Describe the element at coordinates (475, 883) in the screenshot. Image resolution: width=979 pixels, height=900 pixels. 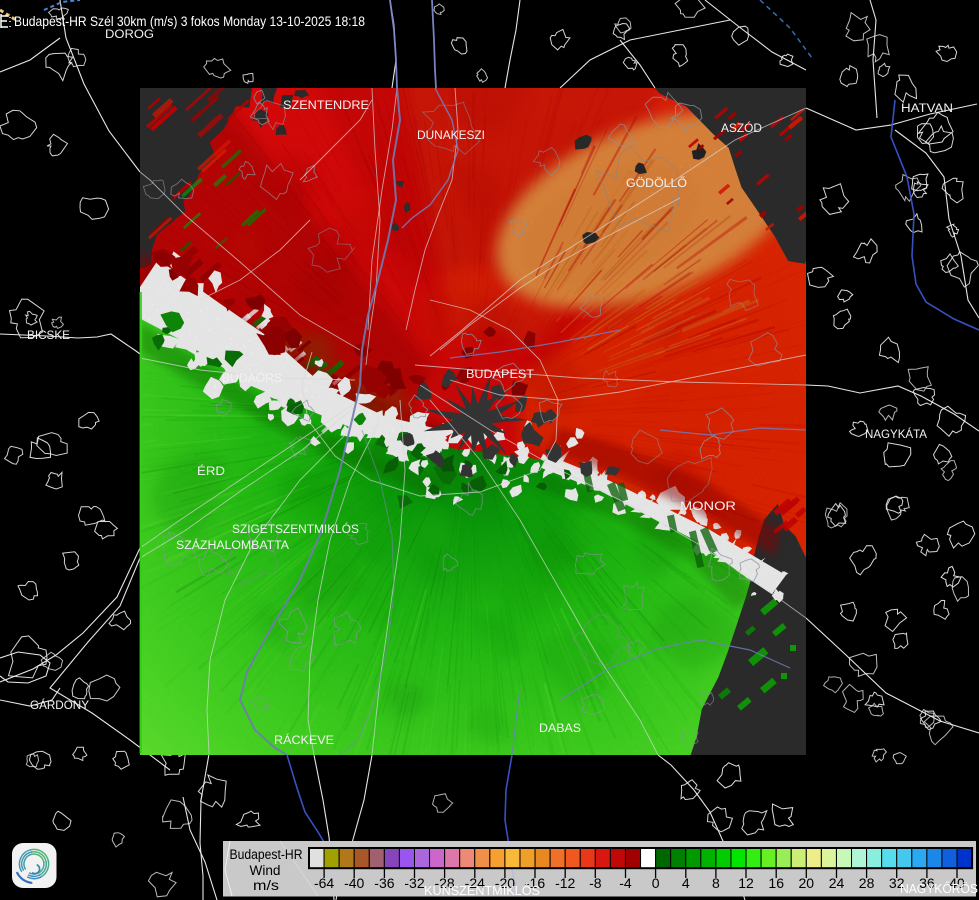
I see `svg-text: -24` at that location.